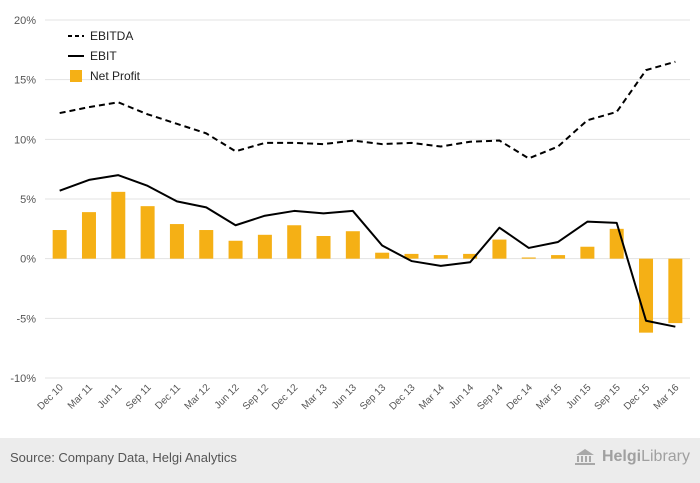 The image size is (700, 483). Describe the element at coordinates (373, 397) in the screenshot. I see `x-tick-label: Sep 13` at that location.